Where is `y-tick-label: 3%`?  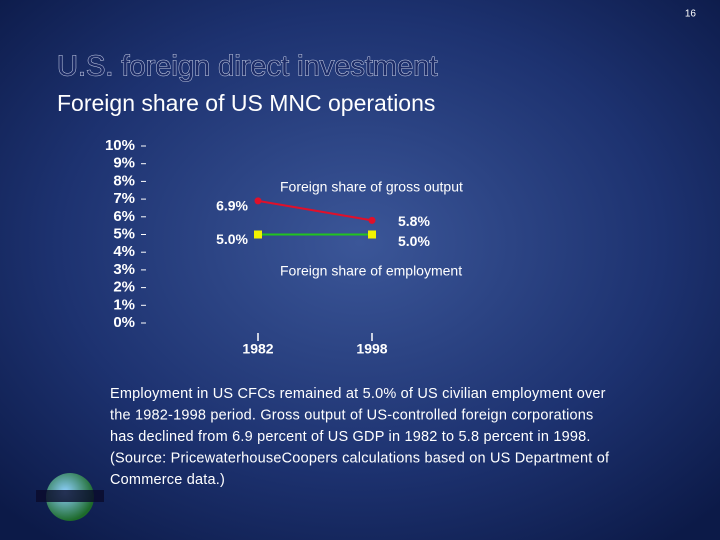 y-tick-label: 3% is located at coordinates (124, 269).